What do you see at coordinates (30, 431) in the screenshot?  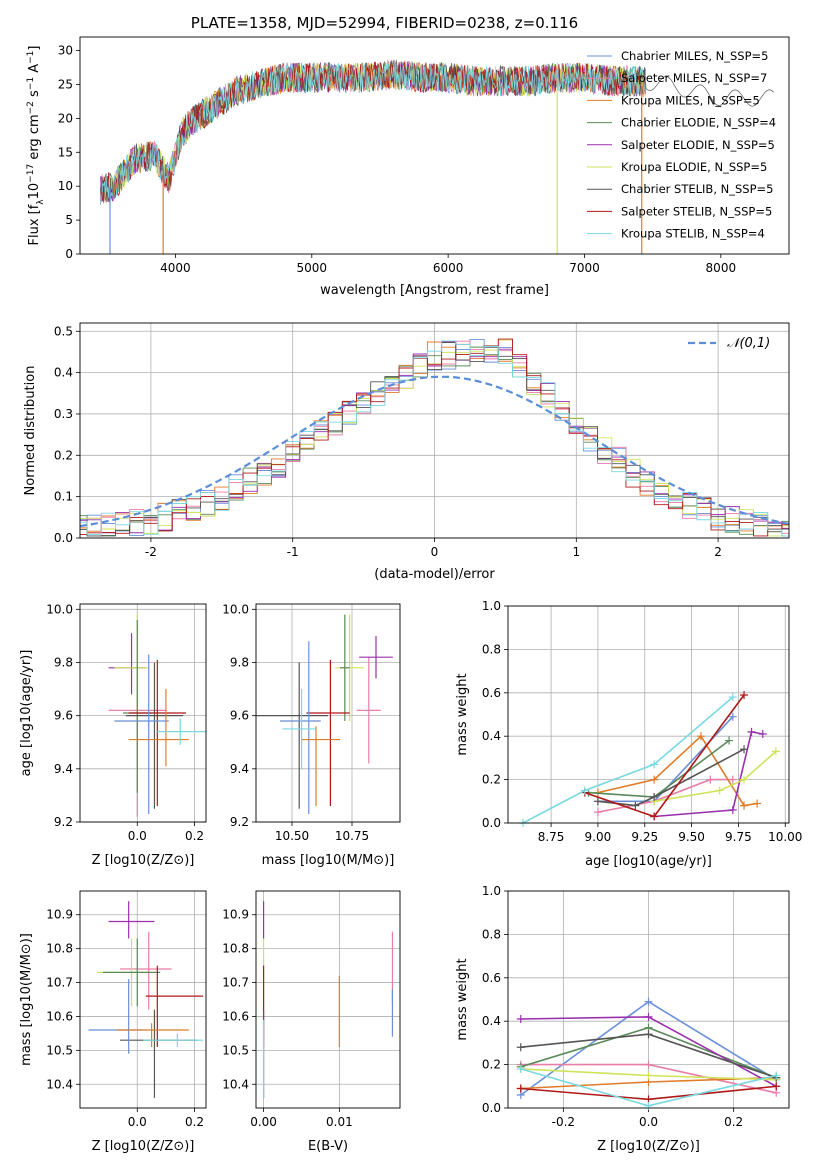 I see `y-axis-label: Normed distribution` at bounding box center [30, 431].